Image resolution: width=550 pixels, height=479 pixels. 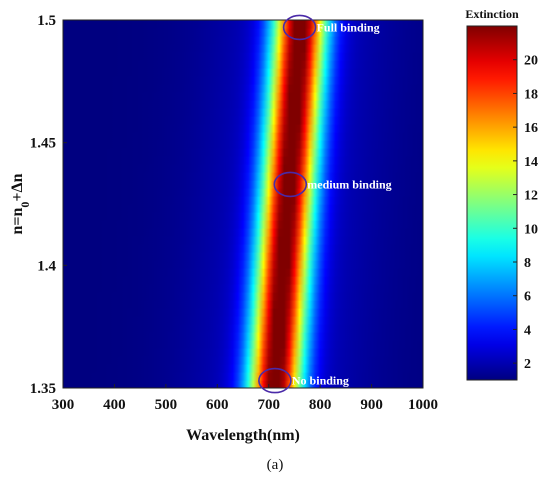 What do you see at coordinates (268, 405) in the screenshot?
I see `x-tick-label: 700` at bounding box center [268, 405].